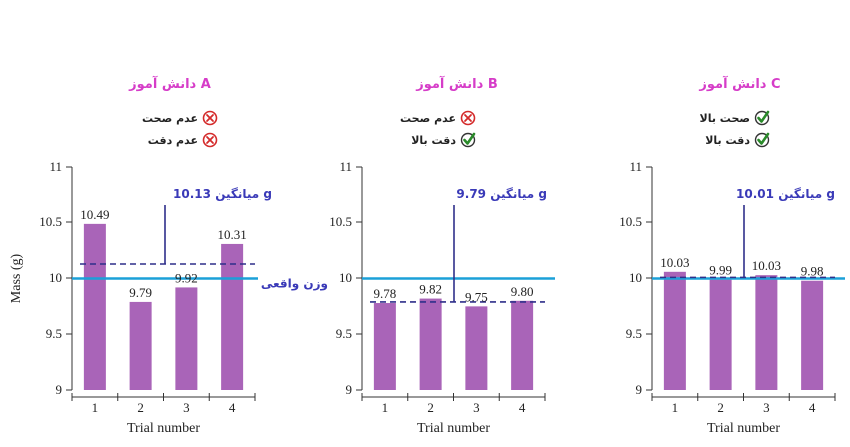  Describe the element at coordinates (140, 292) in the screenshot. I see `bar-value-label: 9.79` at that location.